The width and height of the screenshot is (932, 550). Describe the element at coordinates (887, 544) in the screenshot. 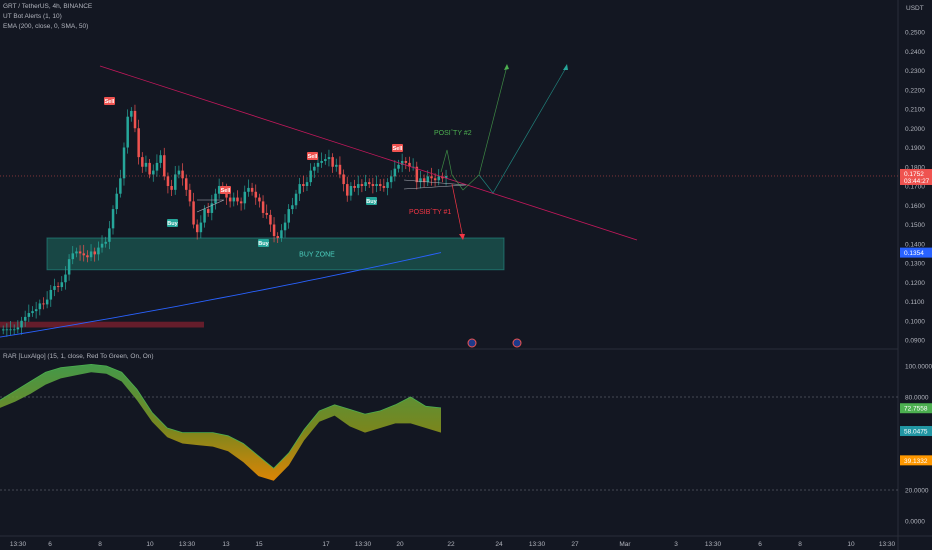

I see `time-tick-label: 13:30` at that location.